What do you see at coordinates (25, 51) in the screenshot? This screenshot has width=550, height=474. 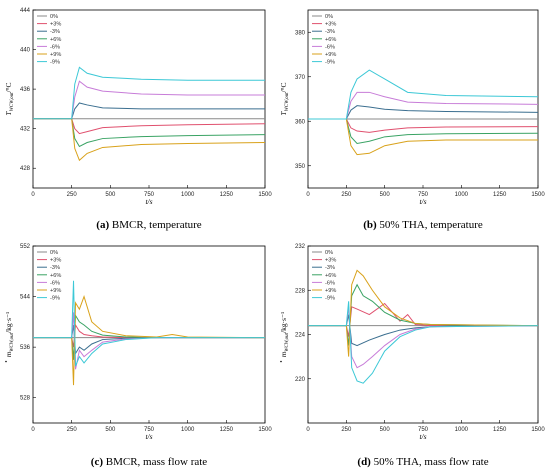 I see `y-tick-label: 440` at bounding box center [25, 51].